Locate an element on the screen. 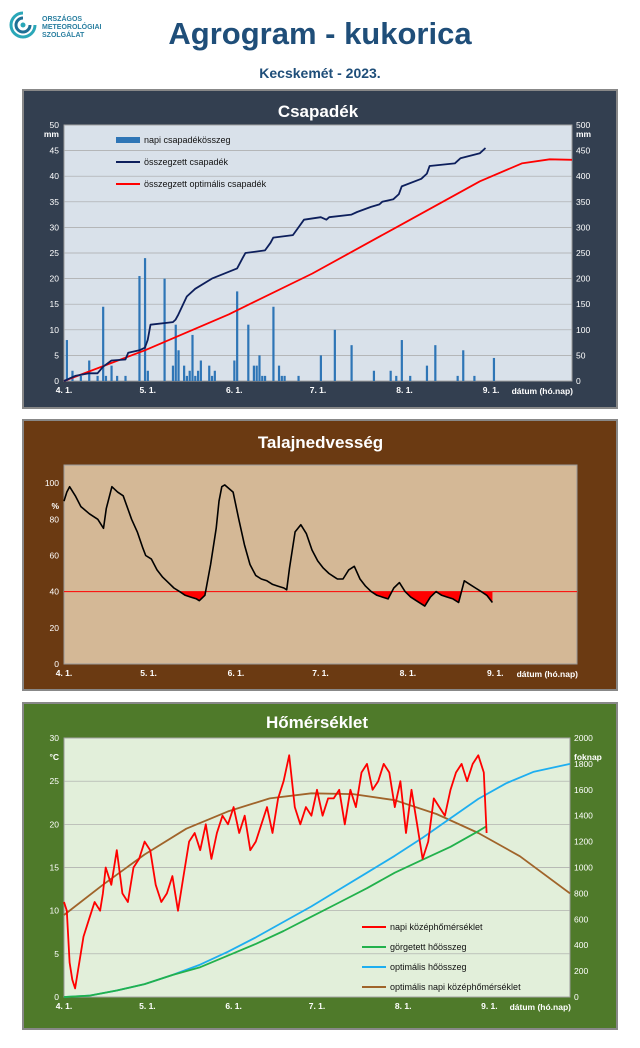  omsz-logo: ORSZÁGOS METEOROLÓGIAI SZOLGÁLAT is located at coordinates (63, 33).